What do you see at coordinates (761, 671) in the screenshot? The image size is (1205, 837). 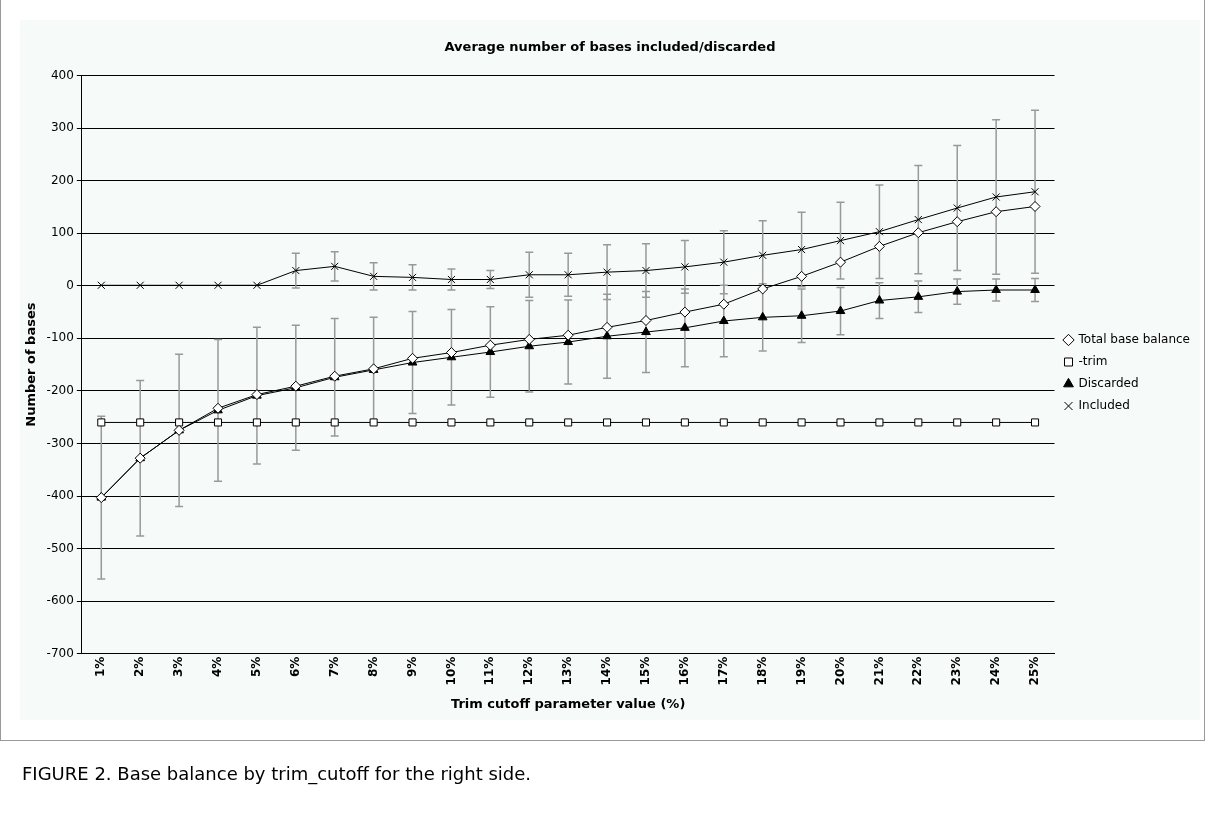 I see `x-tick-label: 18%` at bounding box center [761, 671].